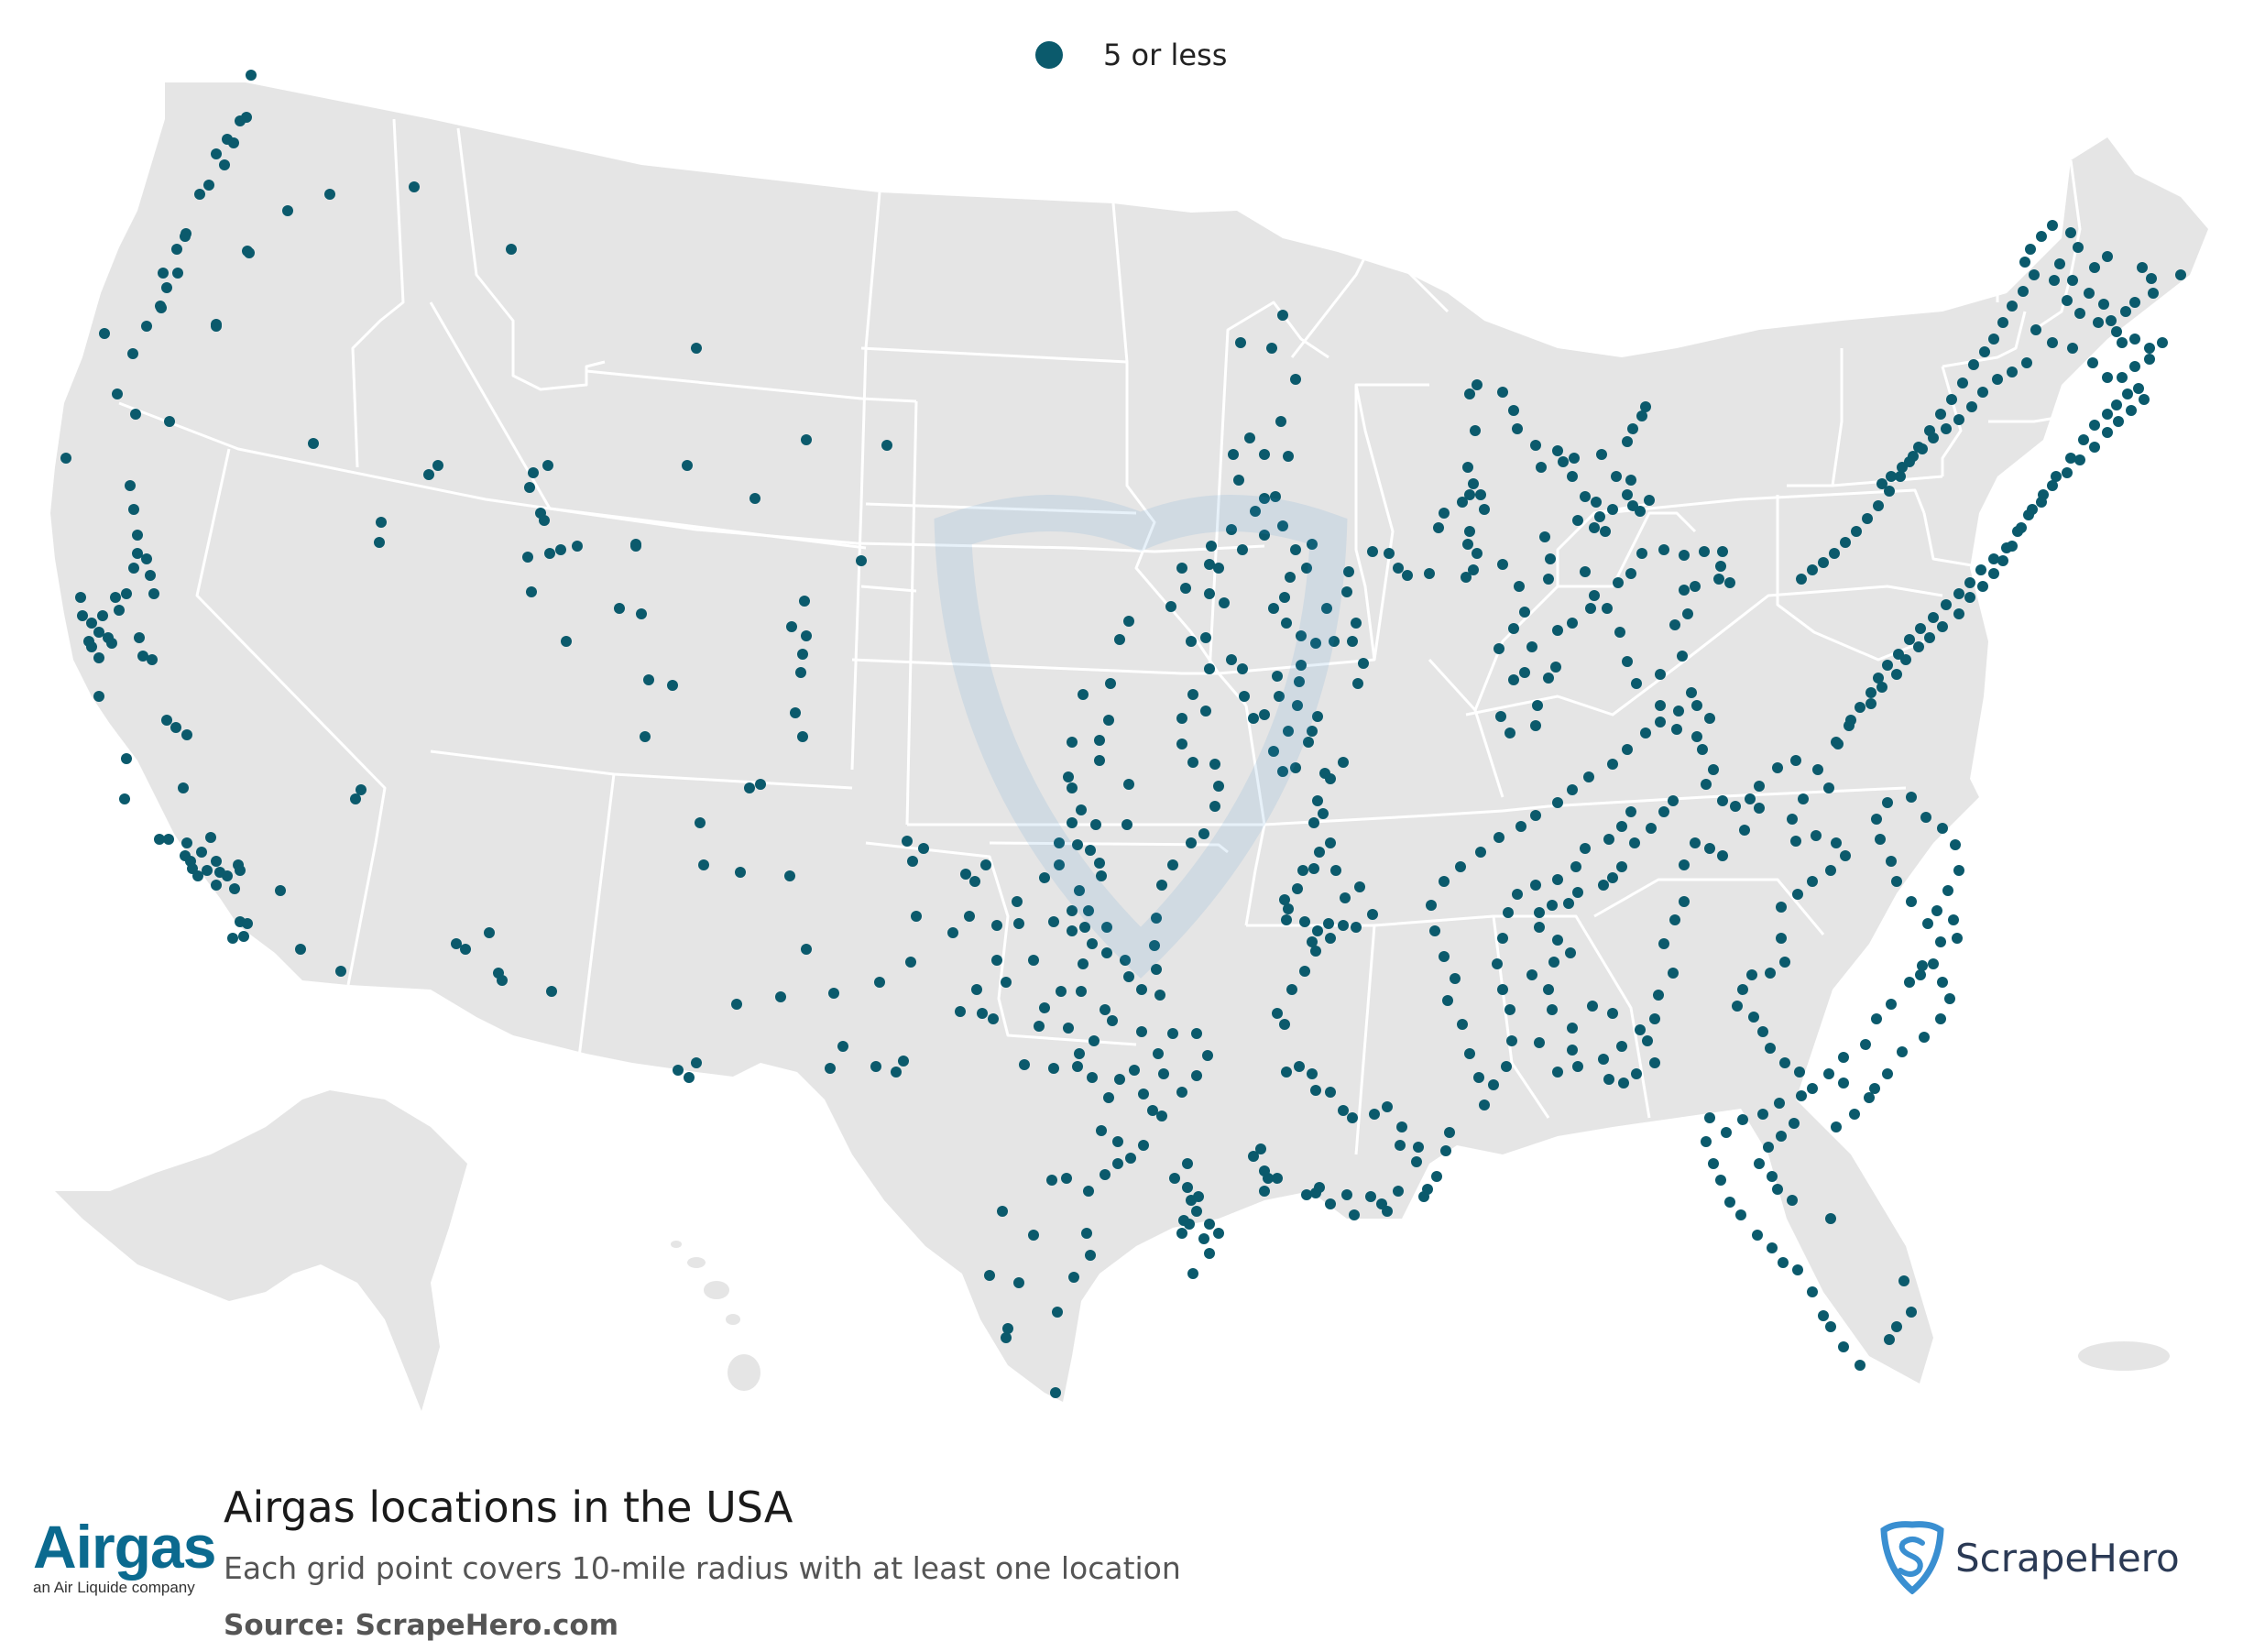 Image resolution: width=2243 pixels, height=1652 pixels. What do you see at coordinates (421, 1625) in the screenshot?
I see `source-credit: Source: ScrapeHero.com` at bounding box center [421, 1625].